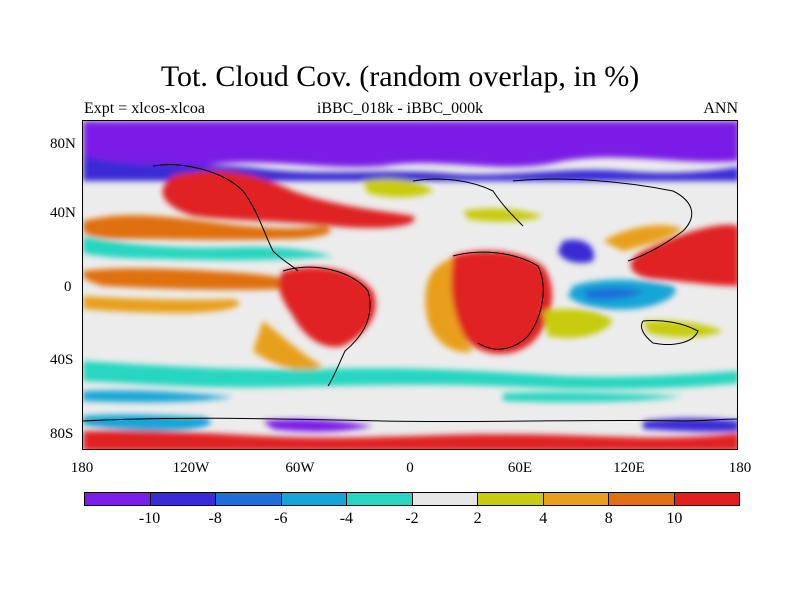 The width and height of the screenshot is (800, 600). Describe the element at coordinates (346, 518) in the screenshot. I see `colorbar-label: -4` at that location.